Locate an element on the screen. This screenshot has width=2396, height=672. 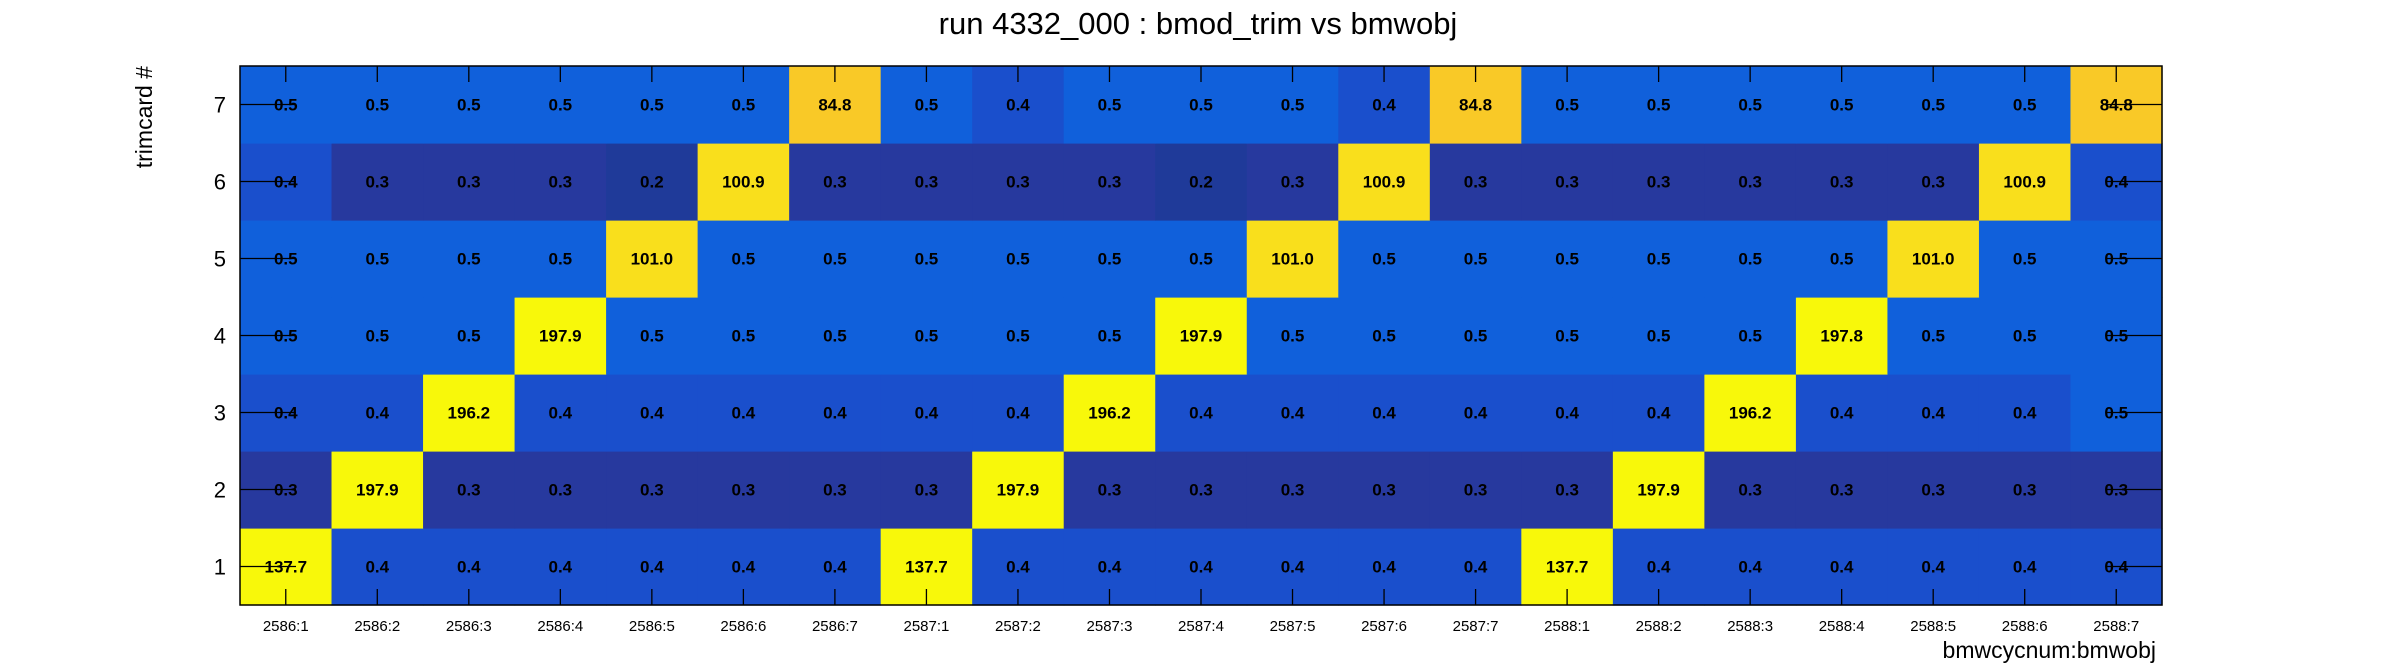
cell-value-label: 0.2 is located at coordinates (652, 182).